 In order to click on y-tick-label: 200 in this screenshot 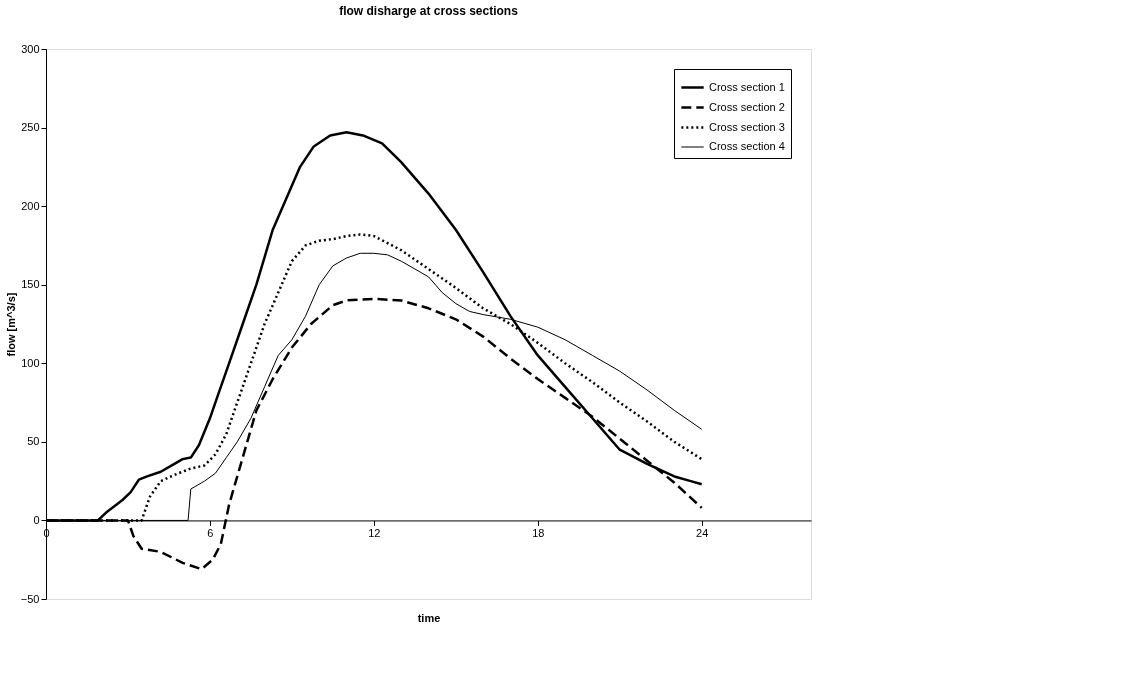, I will do `click(30, 205)`.